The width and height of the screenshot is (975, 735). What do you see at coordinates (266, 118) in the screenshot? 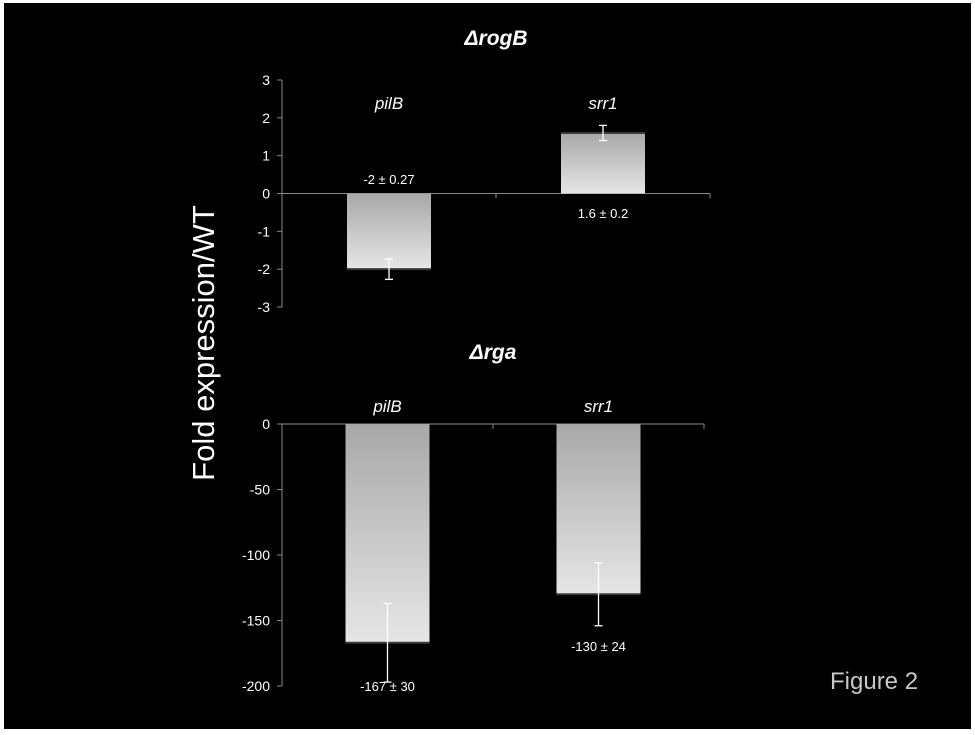
I see `y-tick-label: 2` at bounding box center [266, 118].